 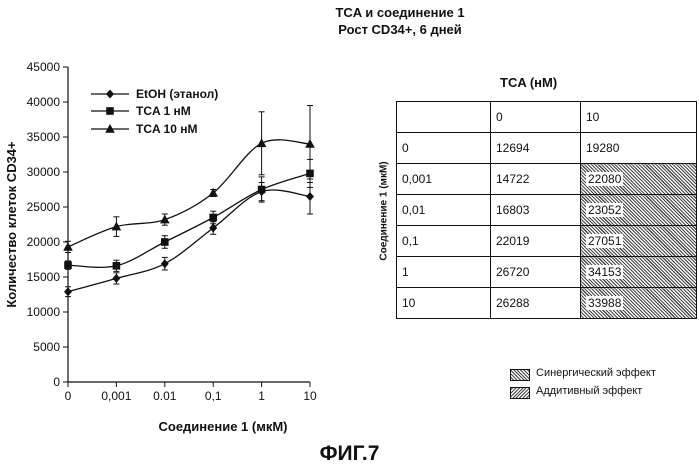 What do you see at coordinates (638, 148) in the screenshot?
I see `cell-tca-10: 19280` at bounding box center [638, 148].